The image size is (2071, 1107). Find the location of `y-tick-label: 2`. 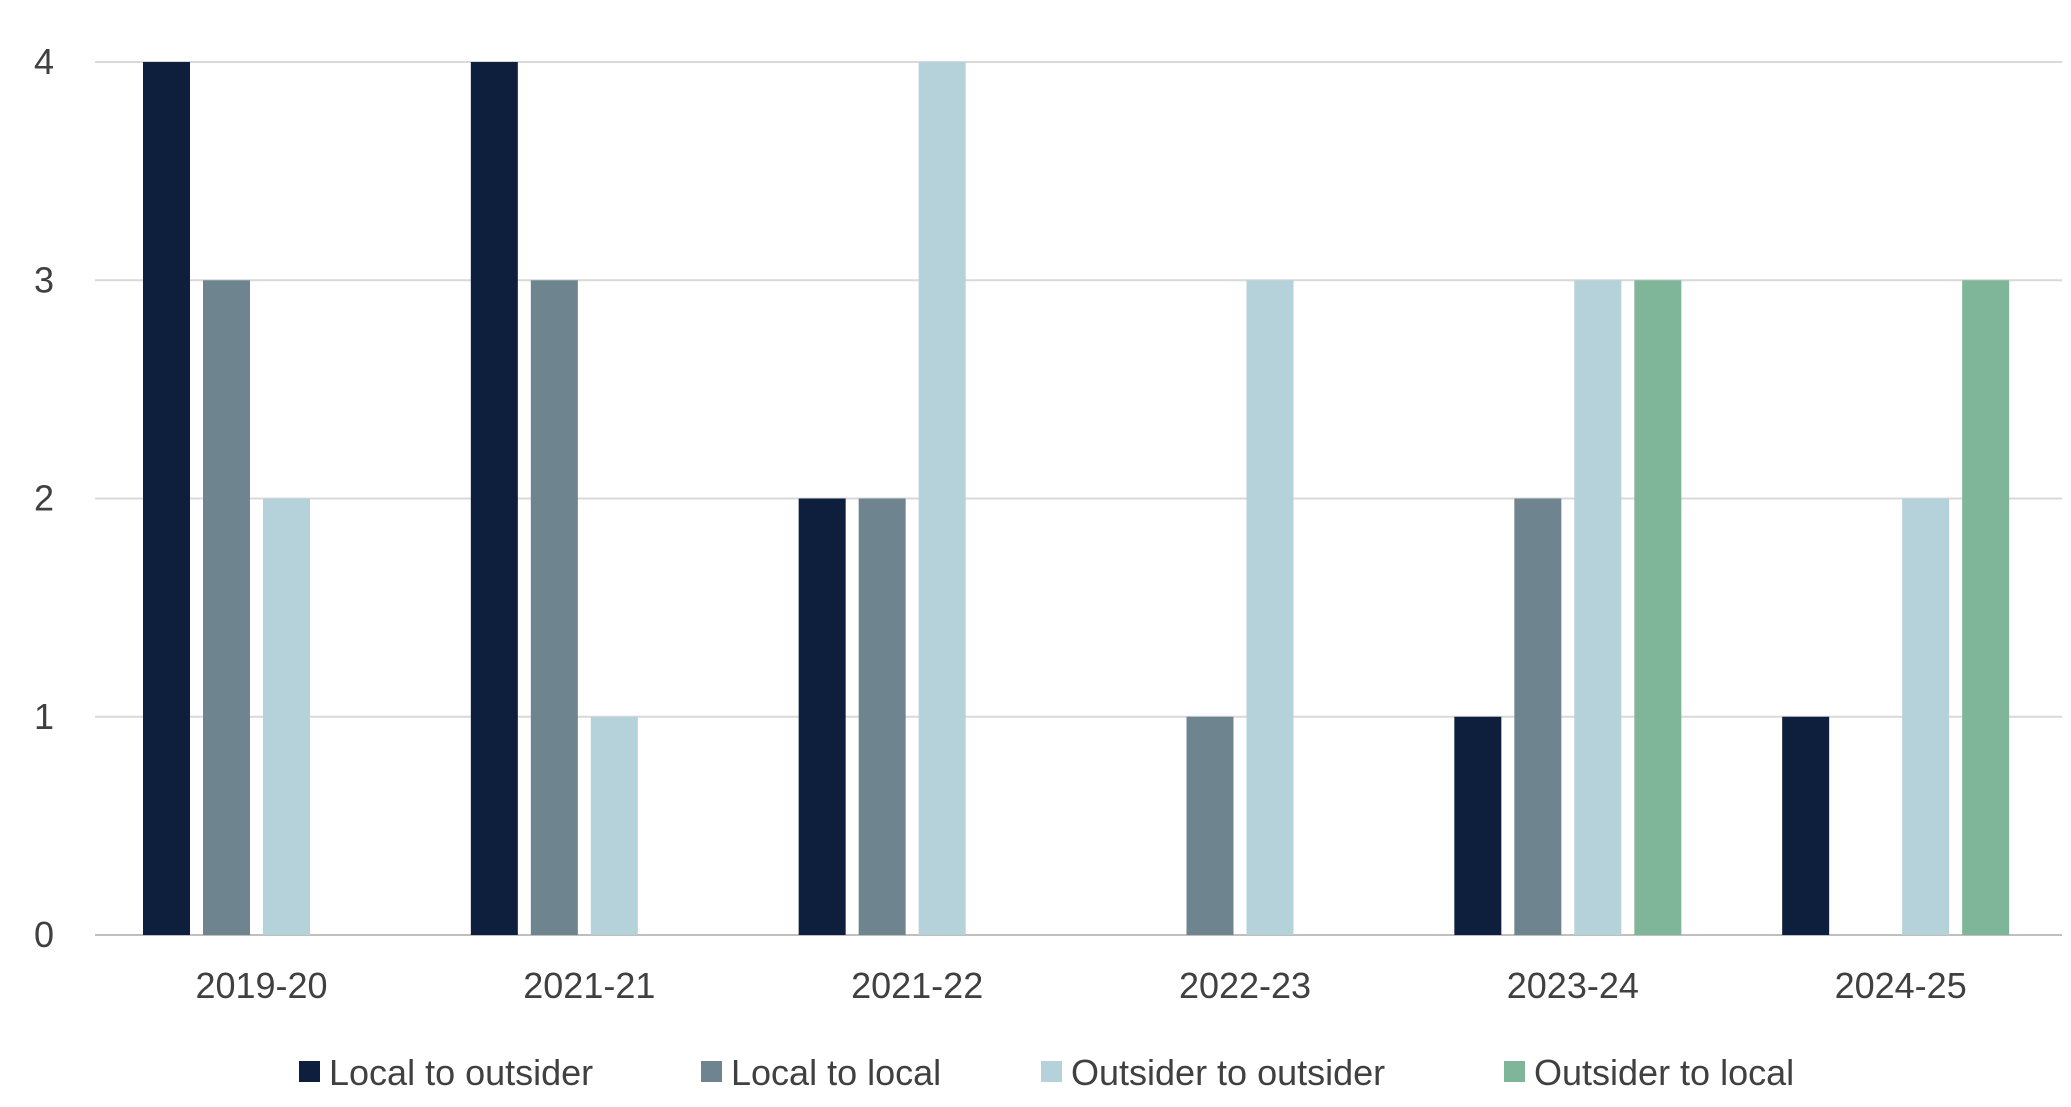

y-tick-label: 2 is located at coordinates (44, 498).